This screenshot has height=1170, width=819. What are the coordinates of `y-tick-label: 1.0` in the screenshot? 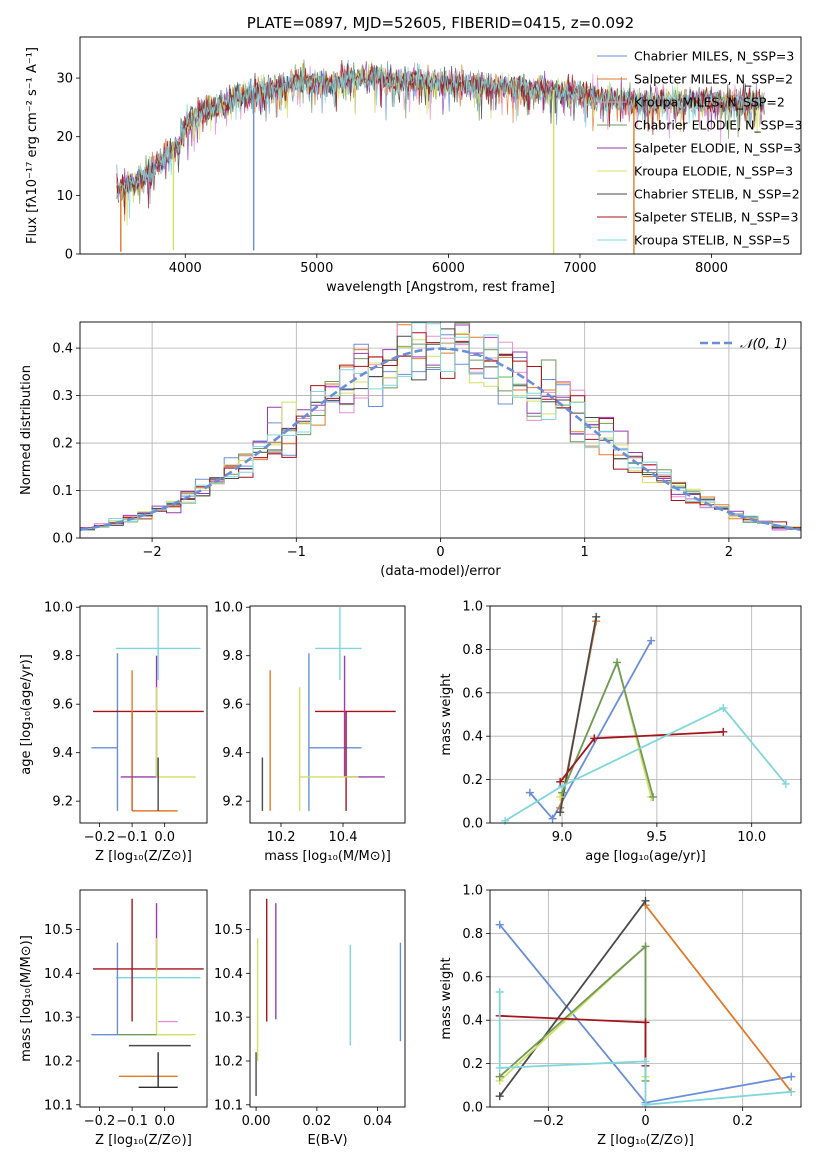 It's located at (472, 607).